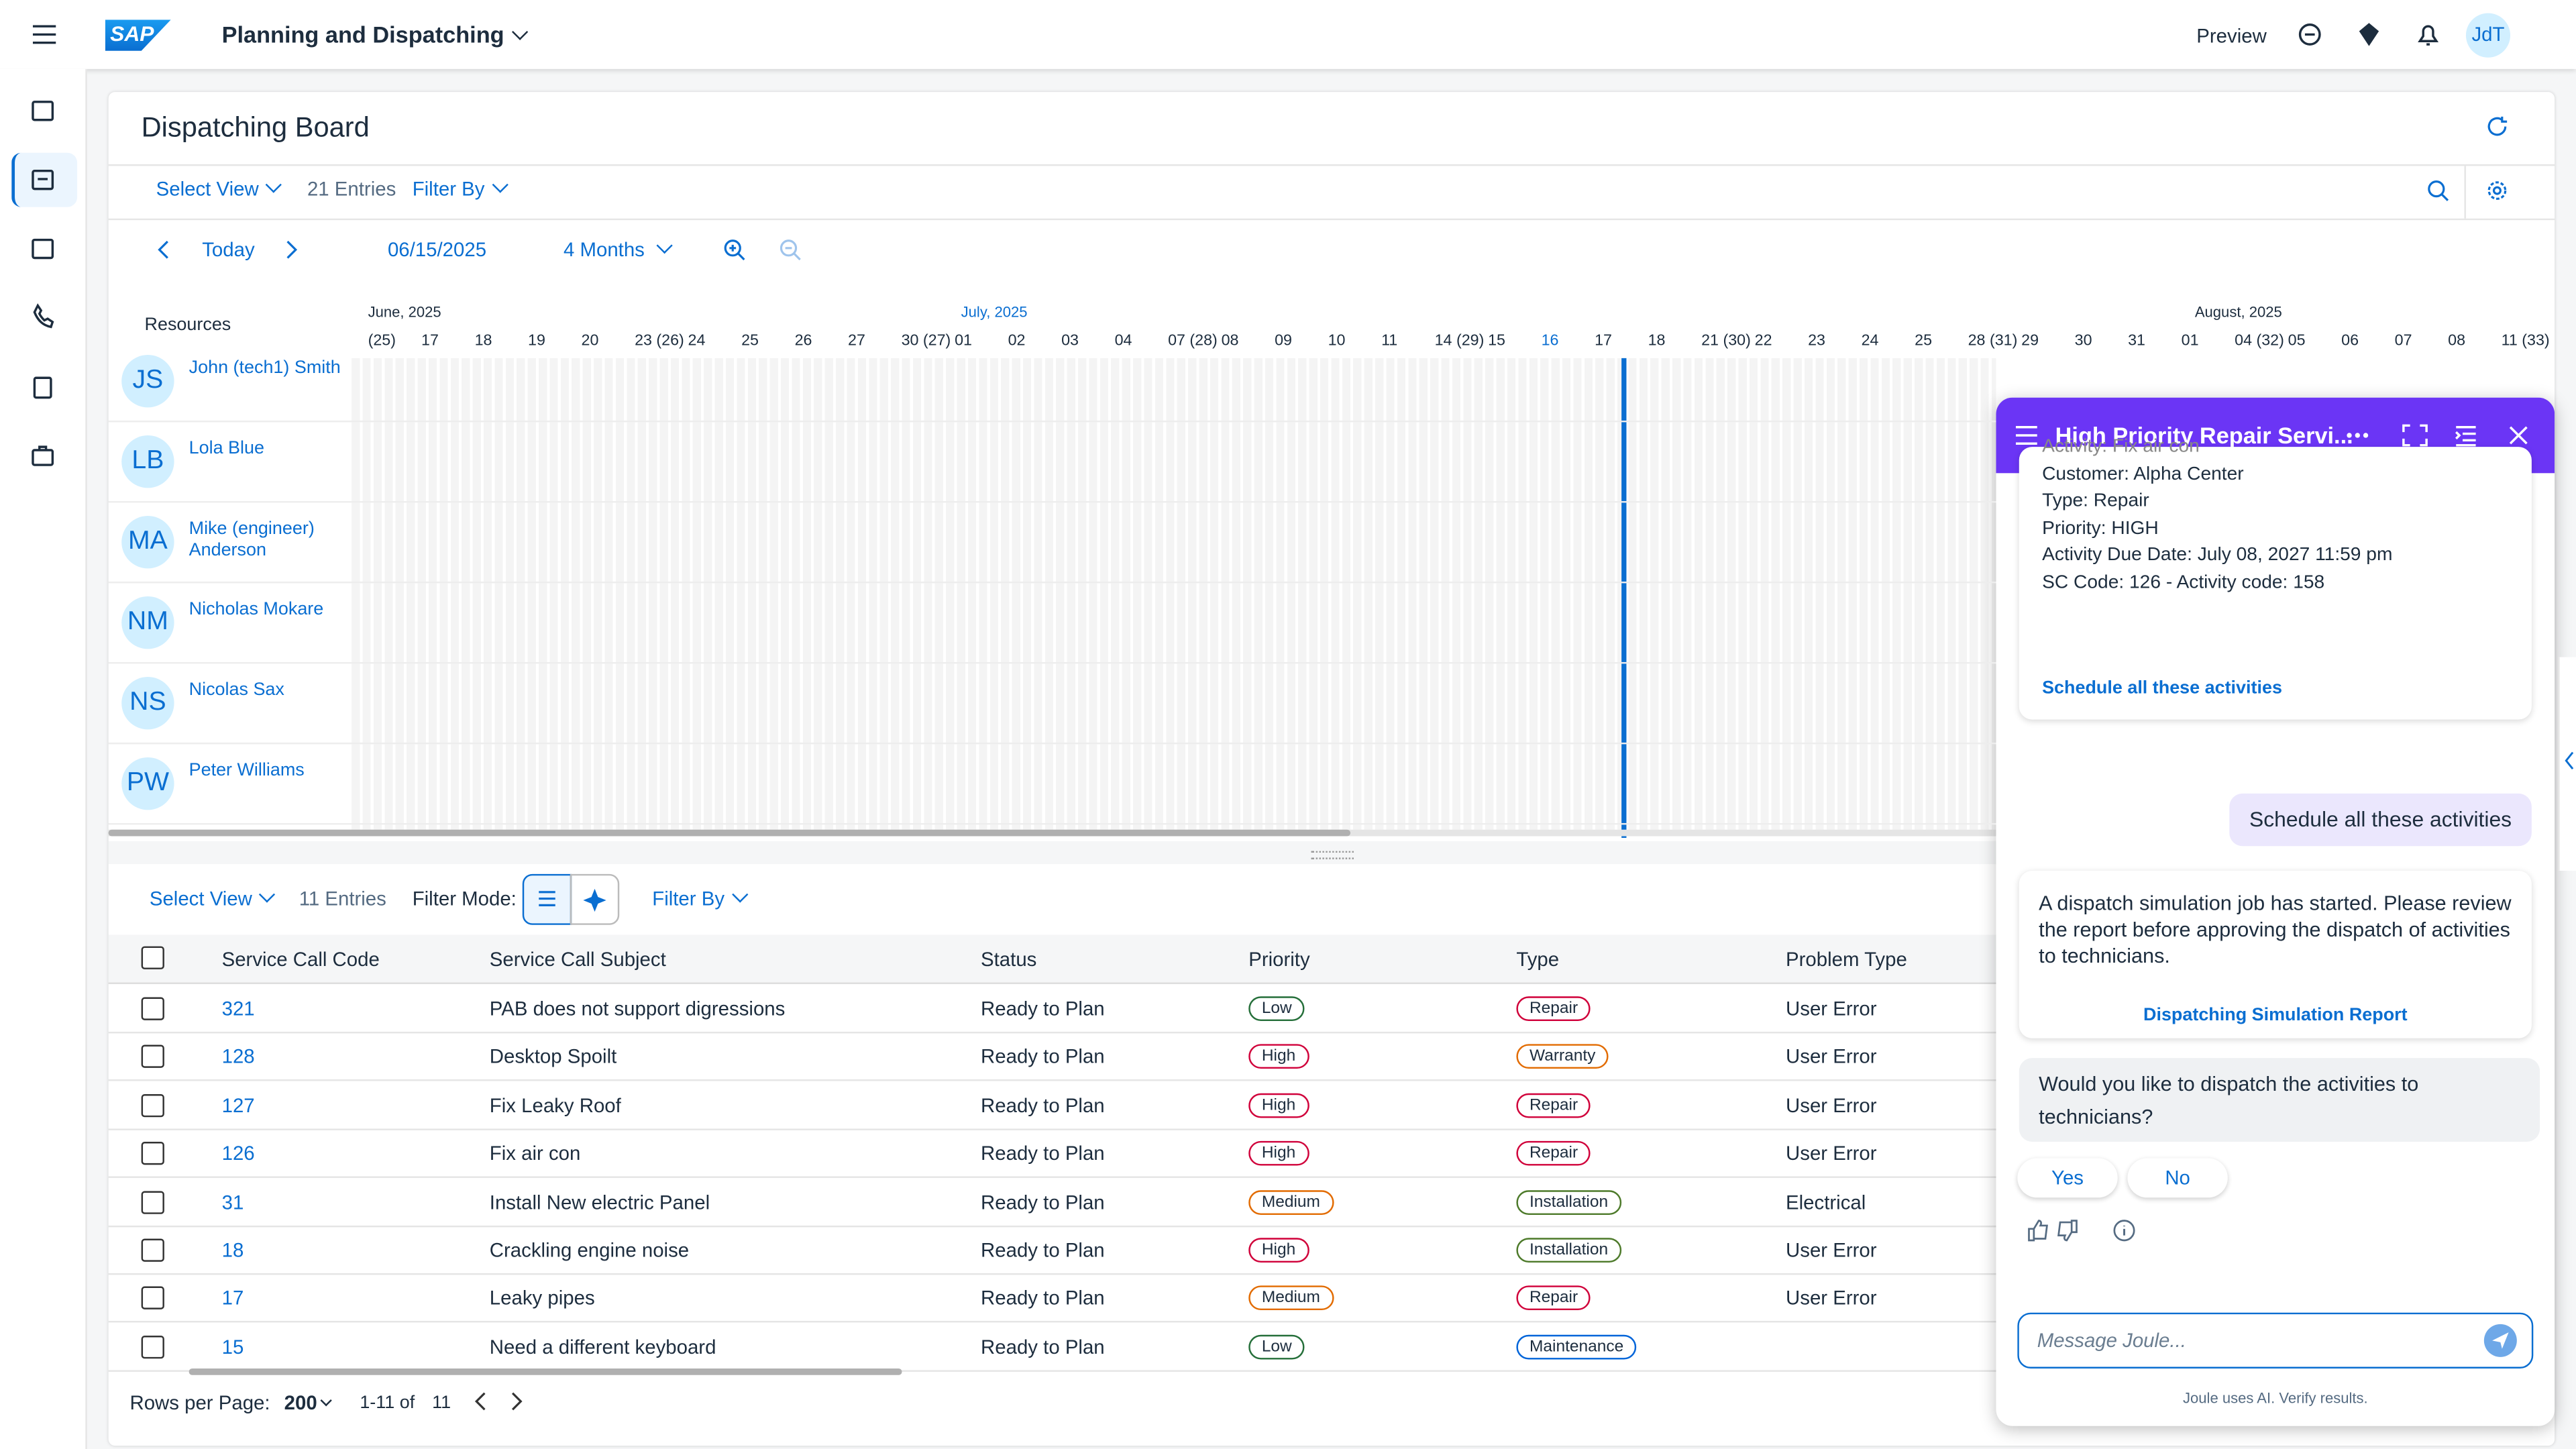 The image size is (2576, 1449). What do you see at coordinates (308, 1403) in the screenshot?
I see `rows-per-page-select: 200` at bounding box center [308, 1403].